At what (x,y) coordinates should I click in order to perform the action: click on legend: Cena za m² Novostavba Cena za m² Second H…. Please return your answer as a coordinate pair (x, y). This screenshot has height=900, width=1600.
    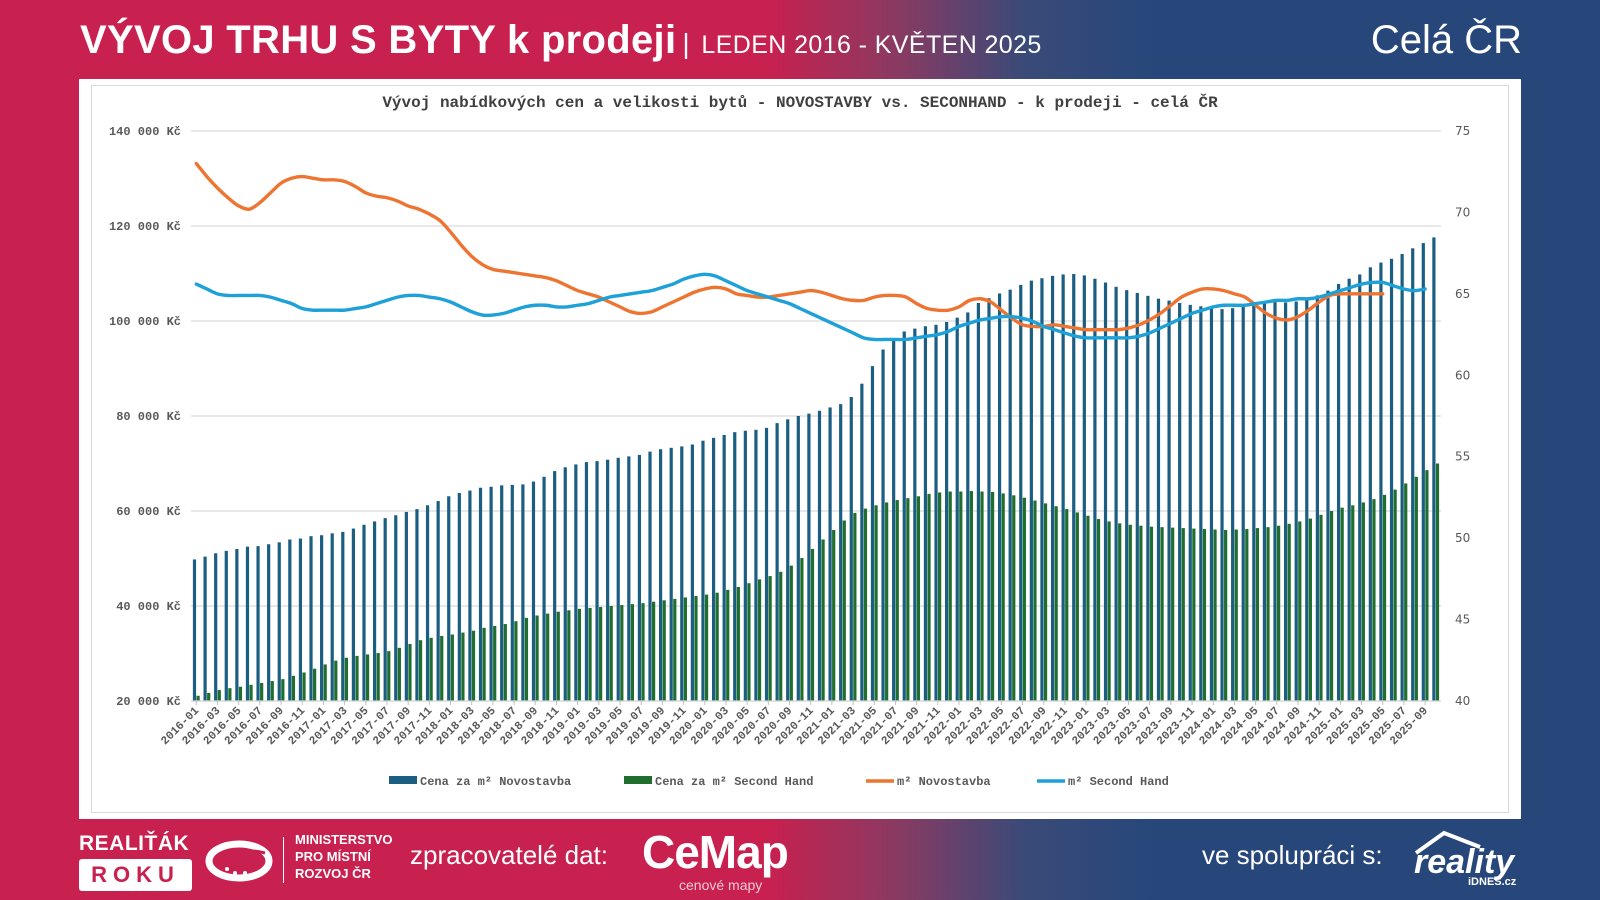
    Looking at the image, I should click on (779, 782).